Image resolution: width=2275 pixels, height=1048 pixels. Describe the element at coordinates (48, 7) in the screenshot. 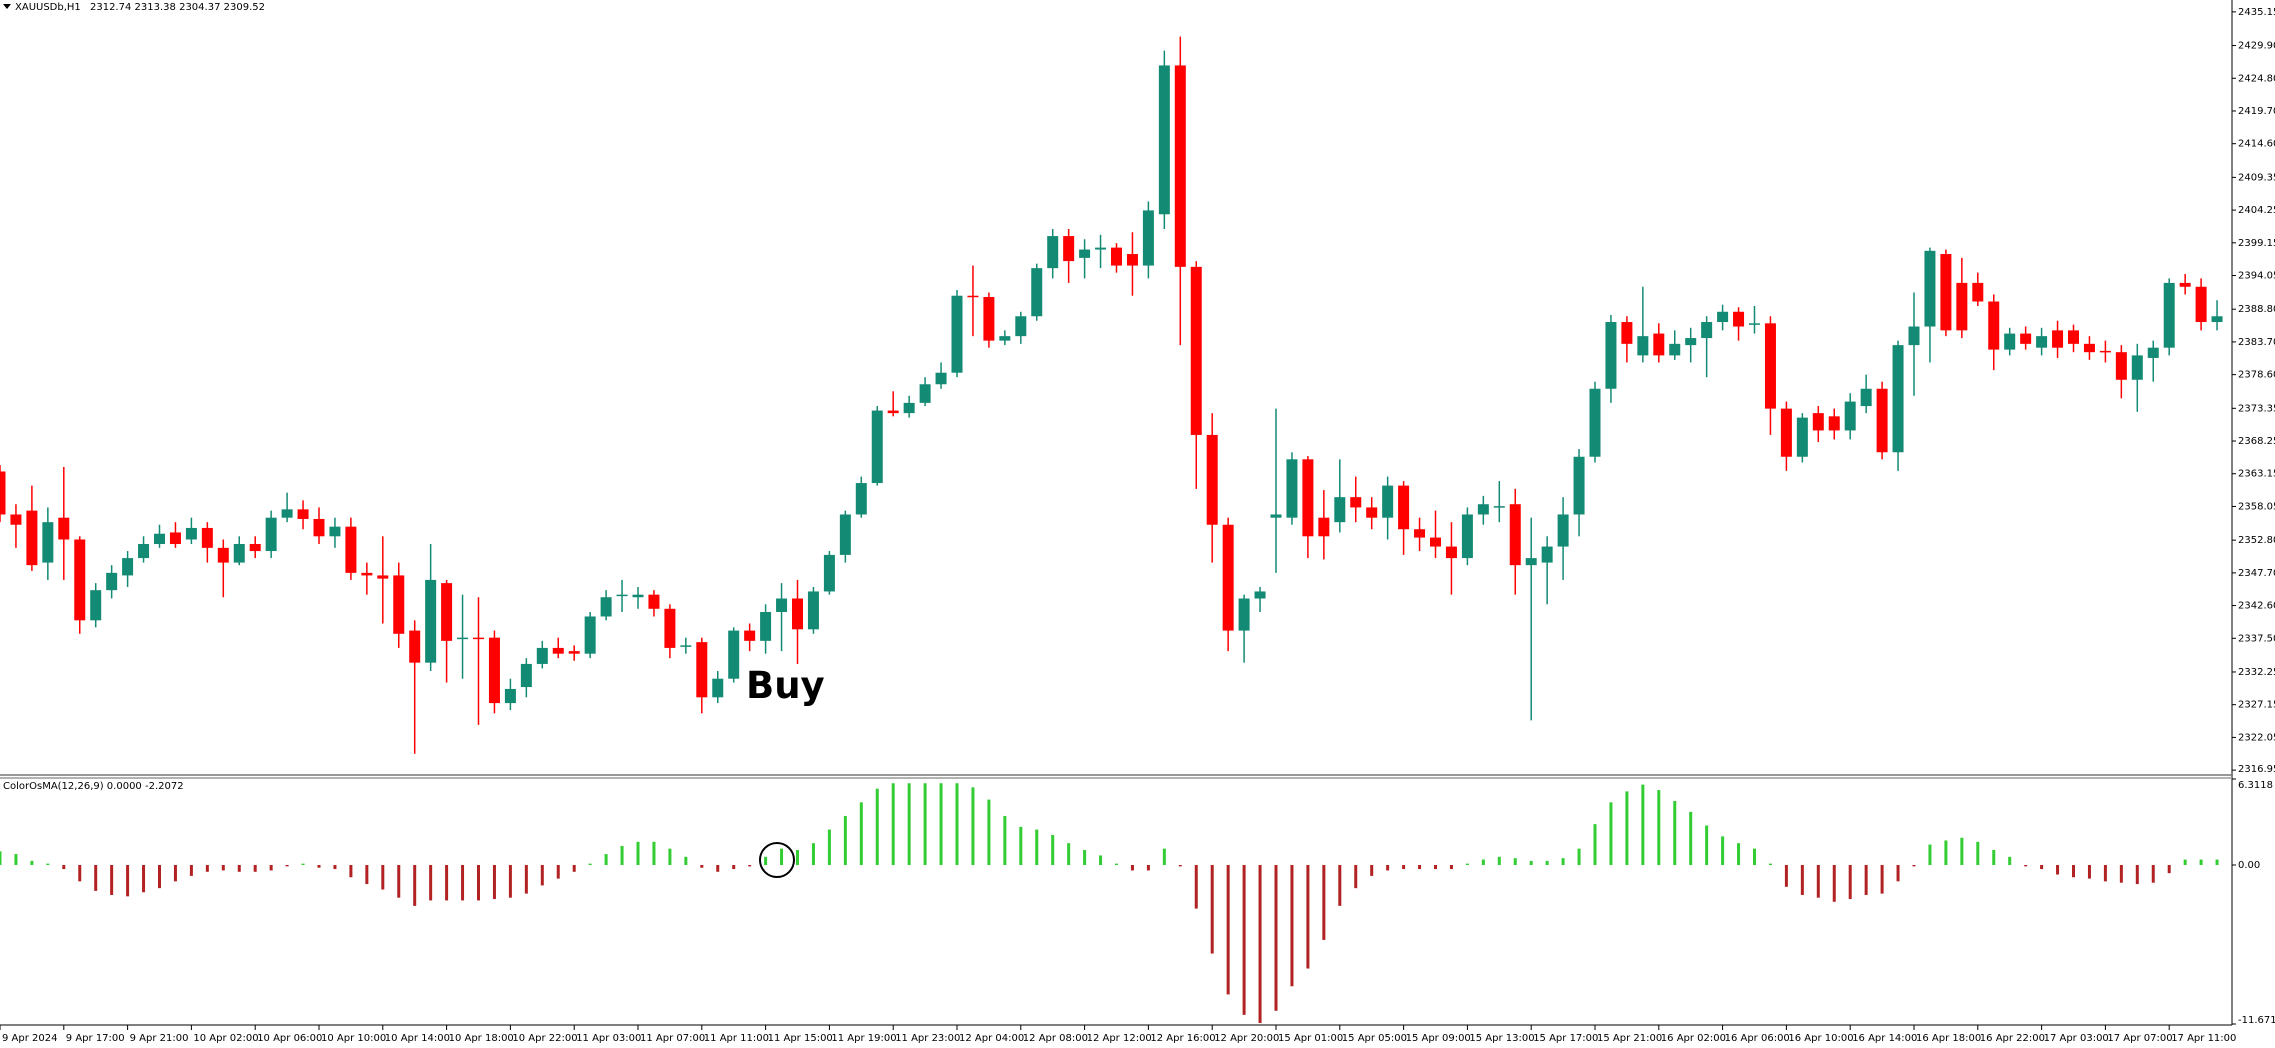

I see `symbol: XAUUSDb,H1` at that location.